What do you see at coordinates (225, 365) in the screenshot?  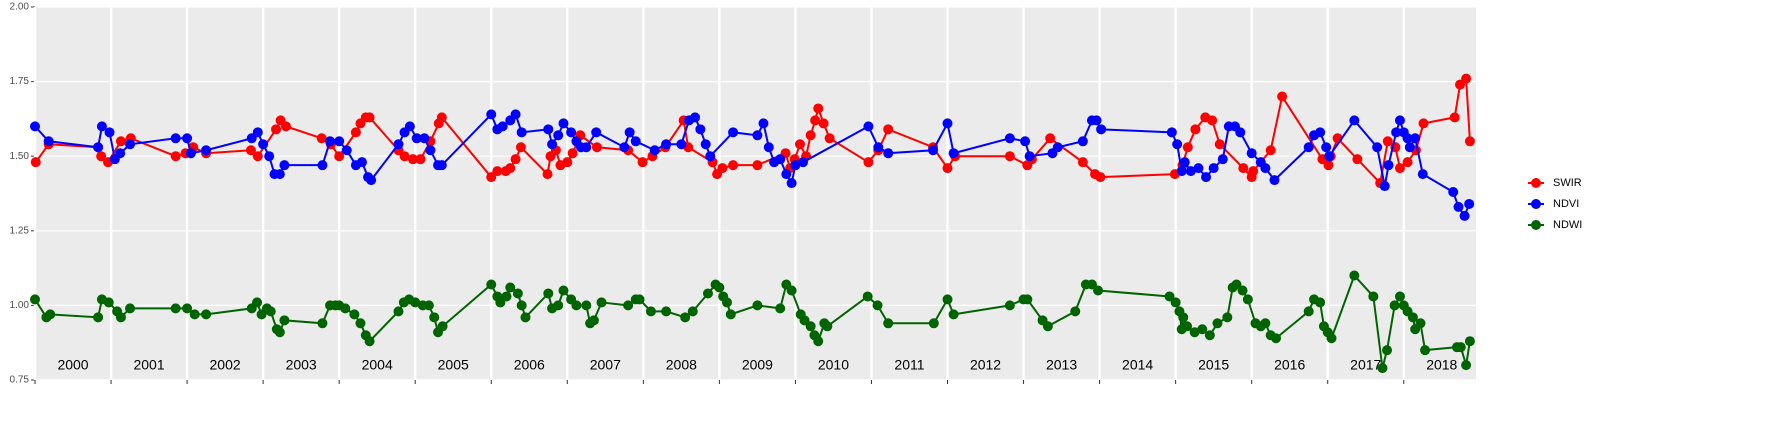 I see `year-label: 2002` at bounding box center [225, 365].